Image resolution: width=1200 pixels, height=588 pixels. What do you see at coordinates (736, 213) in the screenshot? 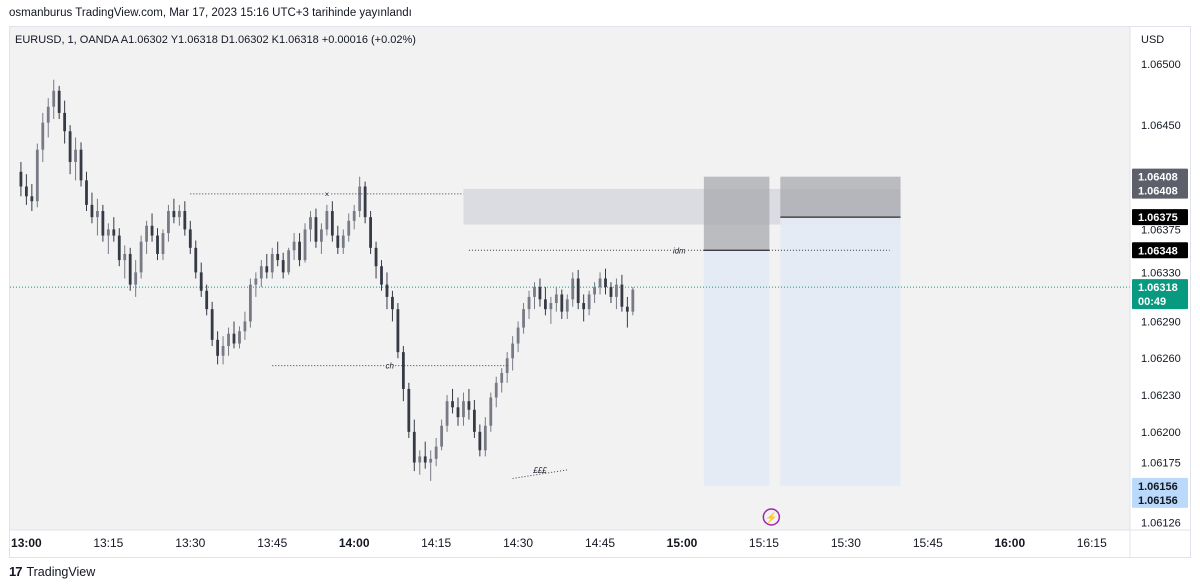
I see `position-stop-zone` at bounding box center [736, 213].